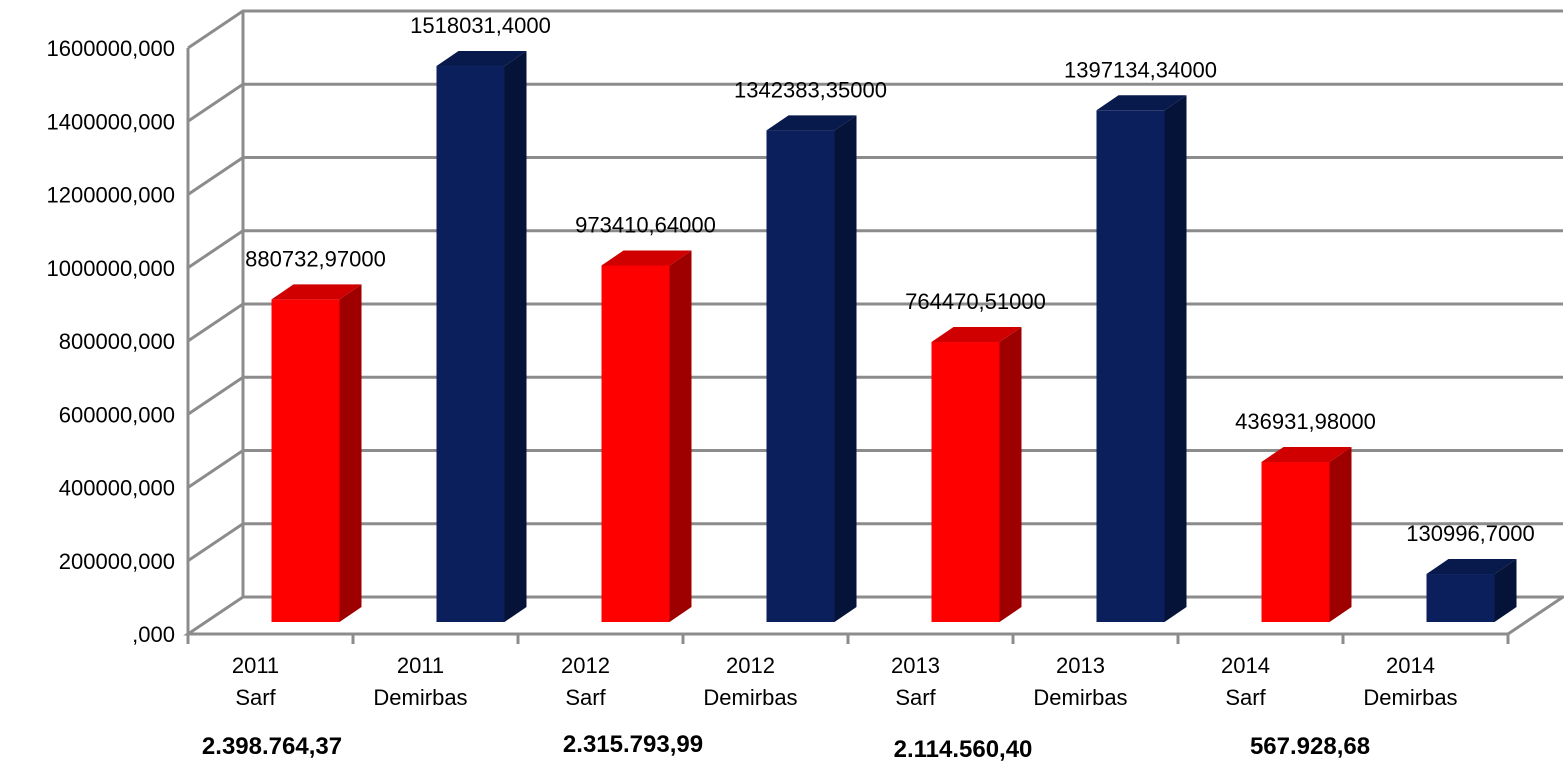 This screenshot has height=761, width=1564. What do you see at coordinates (153, 634) in the screenshot?
I see `y-tick-label: ,000` at bounding box center [153, 634].